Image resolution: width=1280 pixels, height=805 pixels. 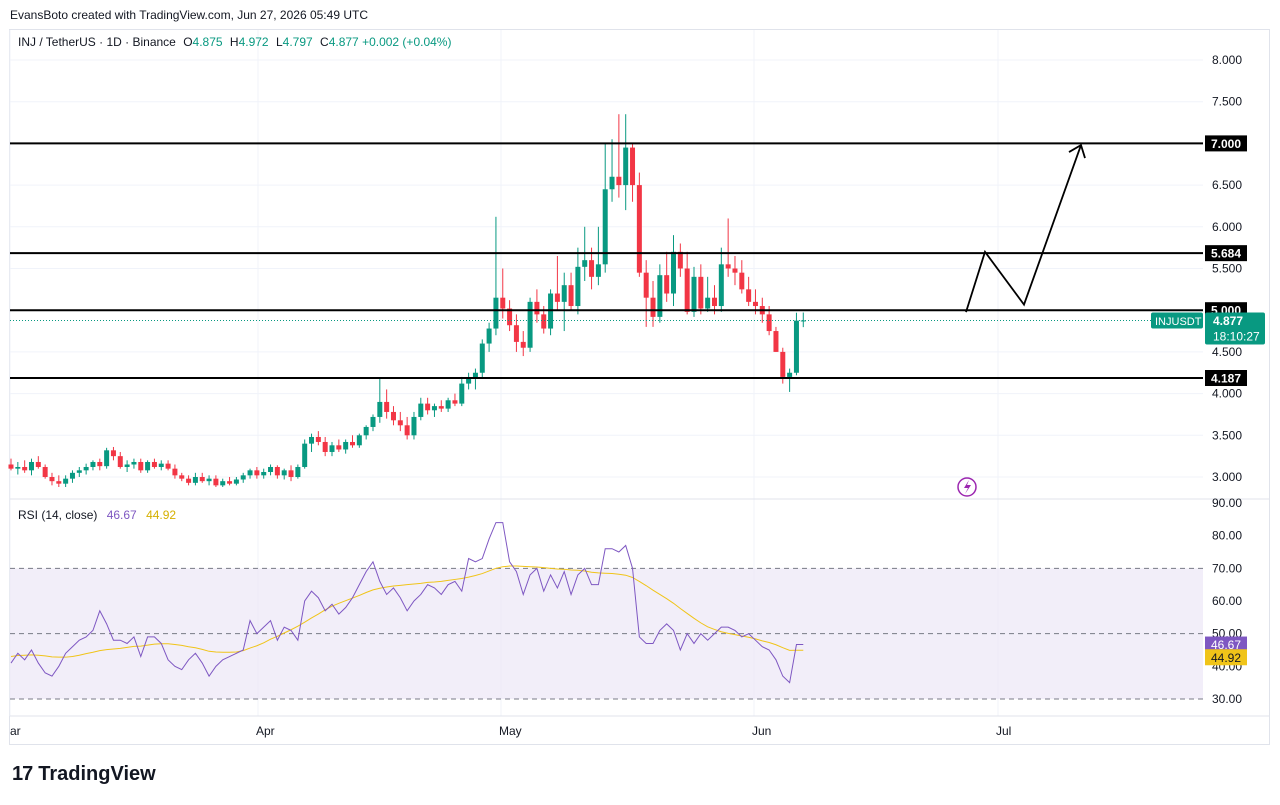 I want to click on tradingview-brand: 17 TradingView, so click(x=84, y=774).